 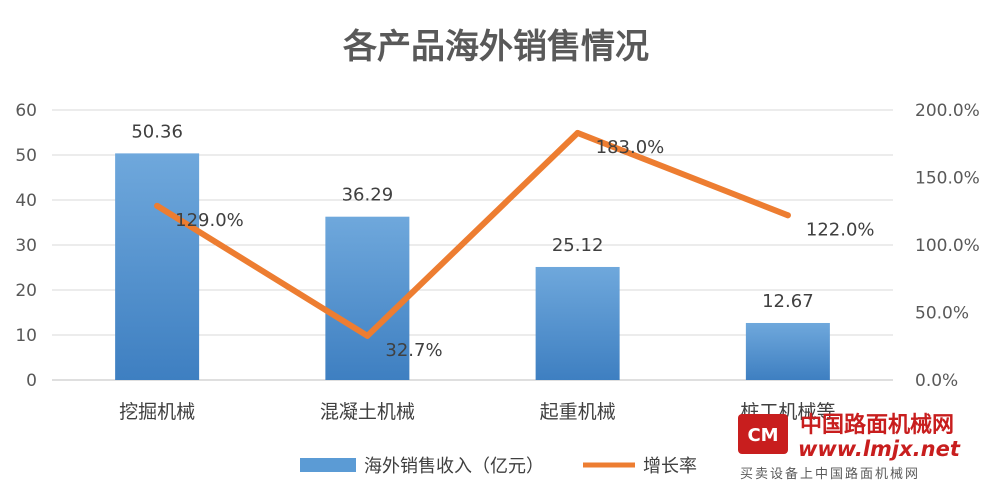 I want to click on left-tick-label: 30, so click(x=26, y=246).